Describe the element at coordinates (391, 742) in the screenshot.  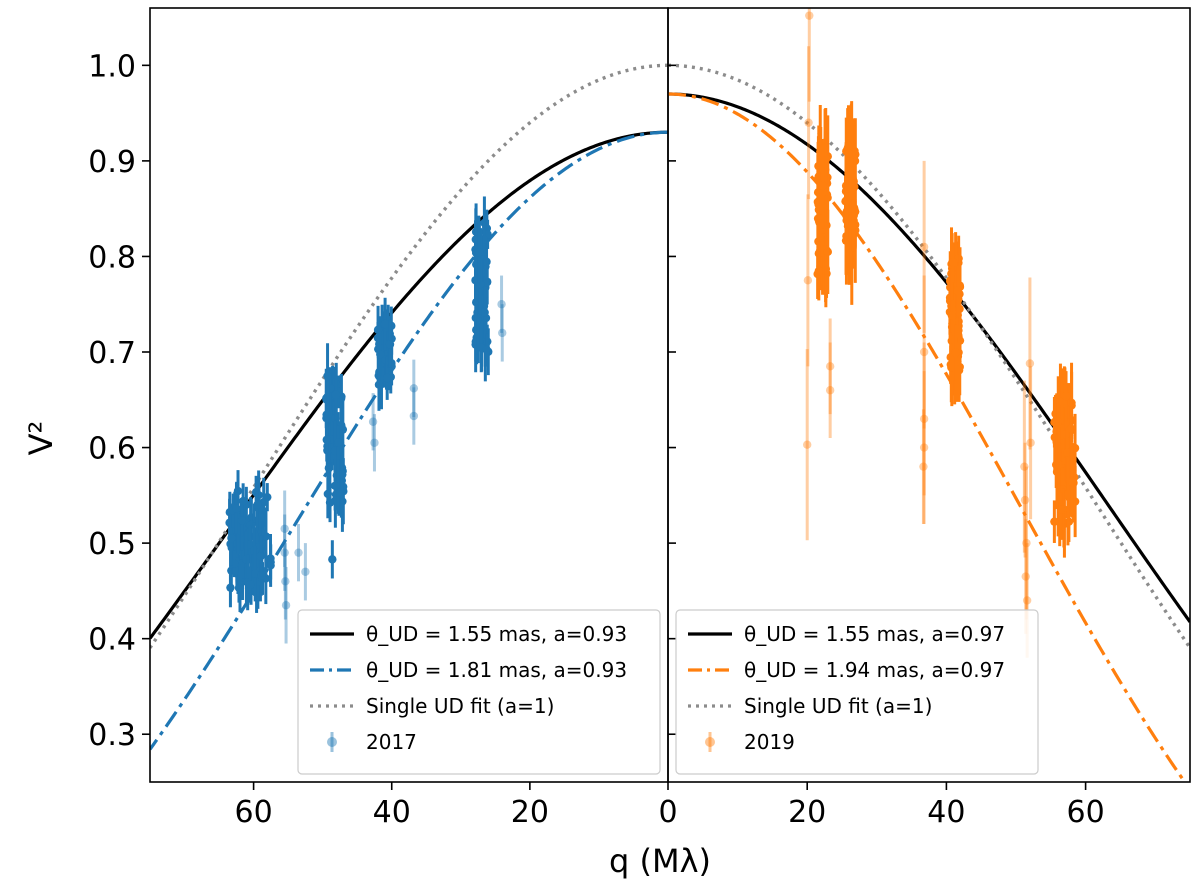
I see `legend-label: 2017` at that location.